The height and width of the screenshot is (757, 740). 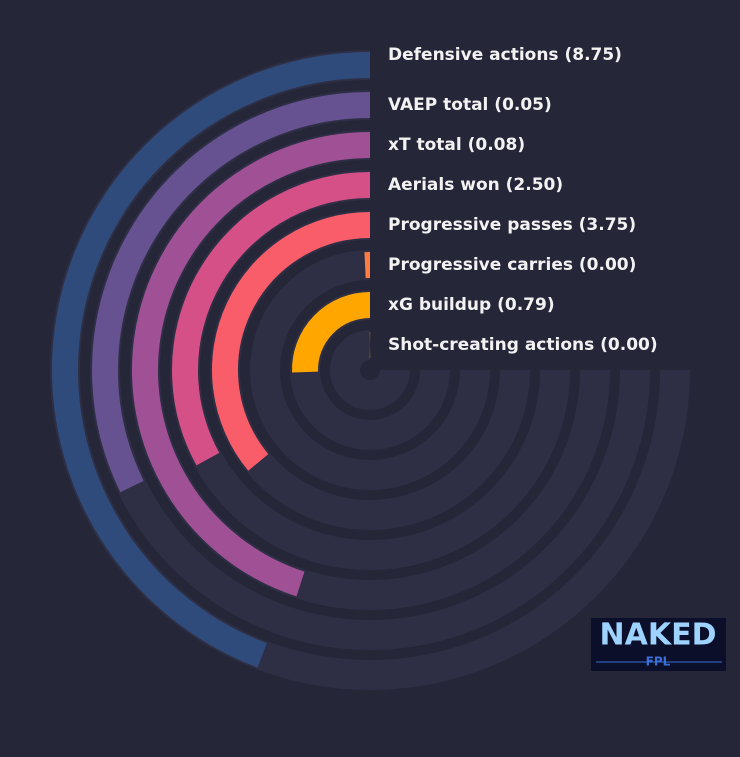 What do you see at coordinates (470, 105) in the screenshot?
I see `bar-label: VAEP total (0.05)` at bounding box center [470, 105].